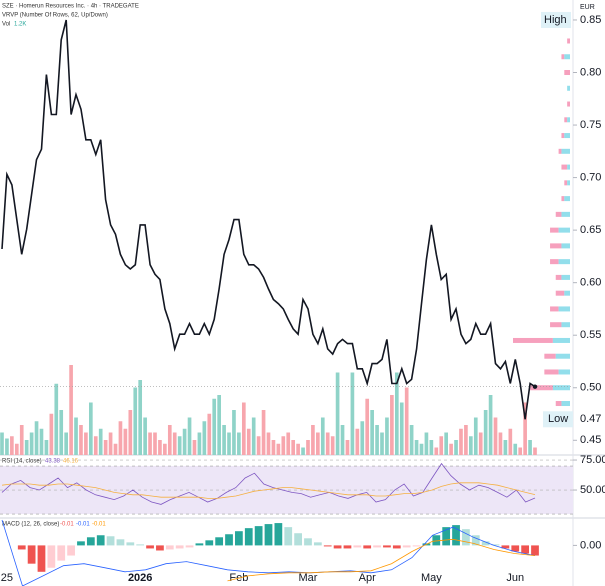 The width and height of the screenshot is (605, 586). What do you see at coordinates (20, 25) in the screenshot?
I see `volume-value: 1.2K` at bounding box center [20, 25].